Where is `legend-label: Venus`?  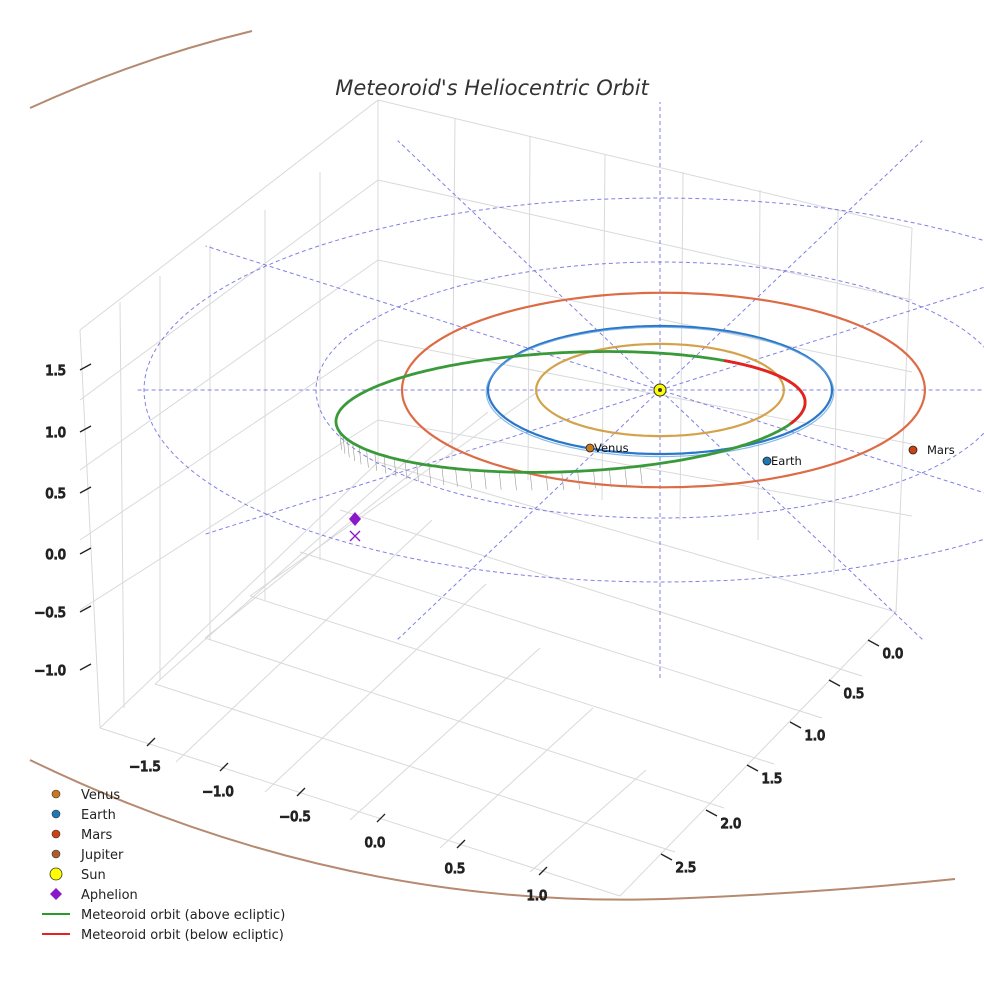
legend-label: Venus is located at coordinates (100, 795).